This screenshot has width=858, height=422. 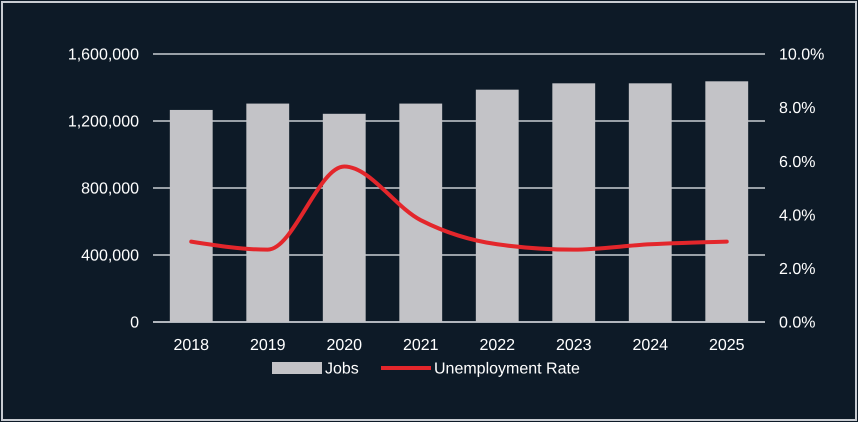 I want to click on x-tick-label: 2022, so click(x=497, y=345).